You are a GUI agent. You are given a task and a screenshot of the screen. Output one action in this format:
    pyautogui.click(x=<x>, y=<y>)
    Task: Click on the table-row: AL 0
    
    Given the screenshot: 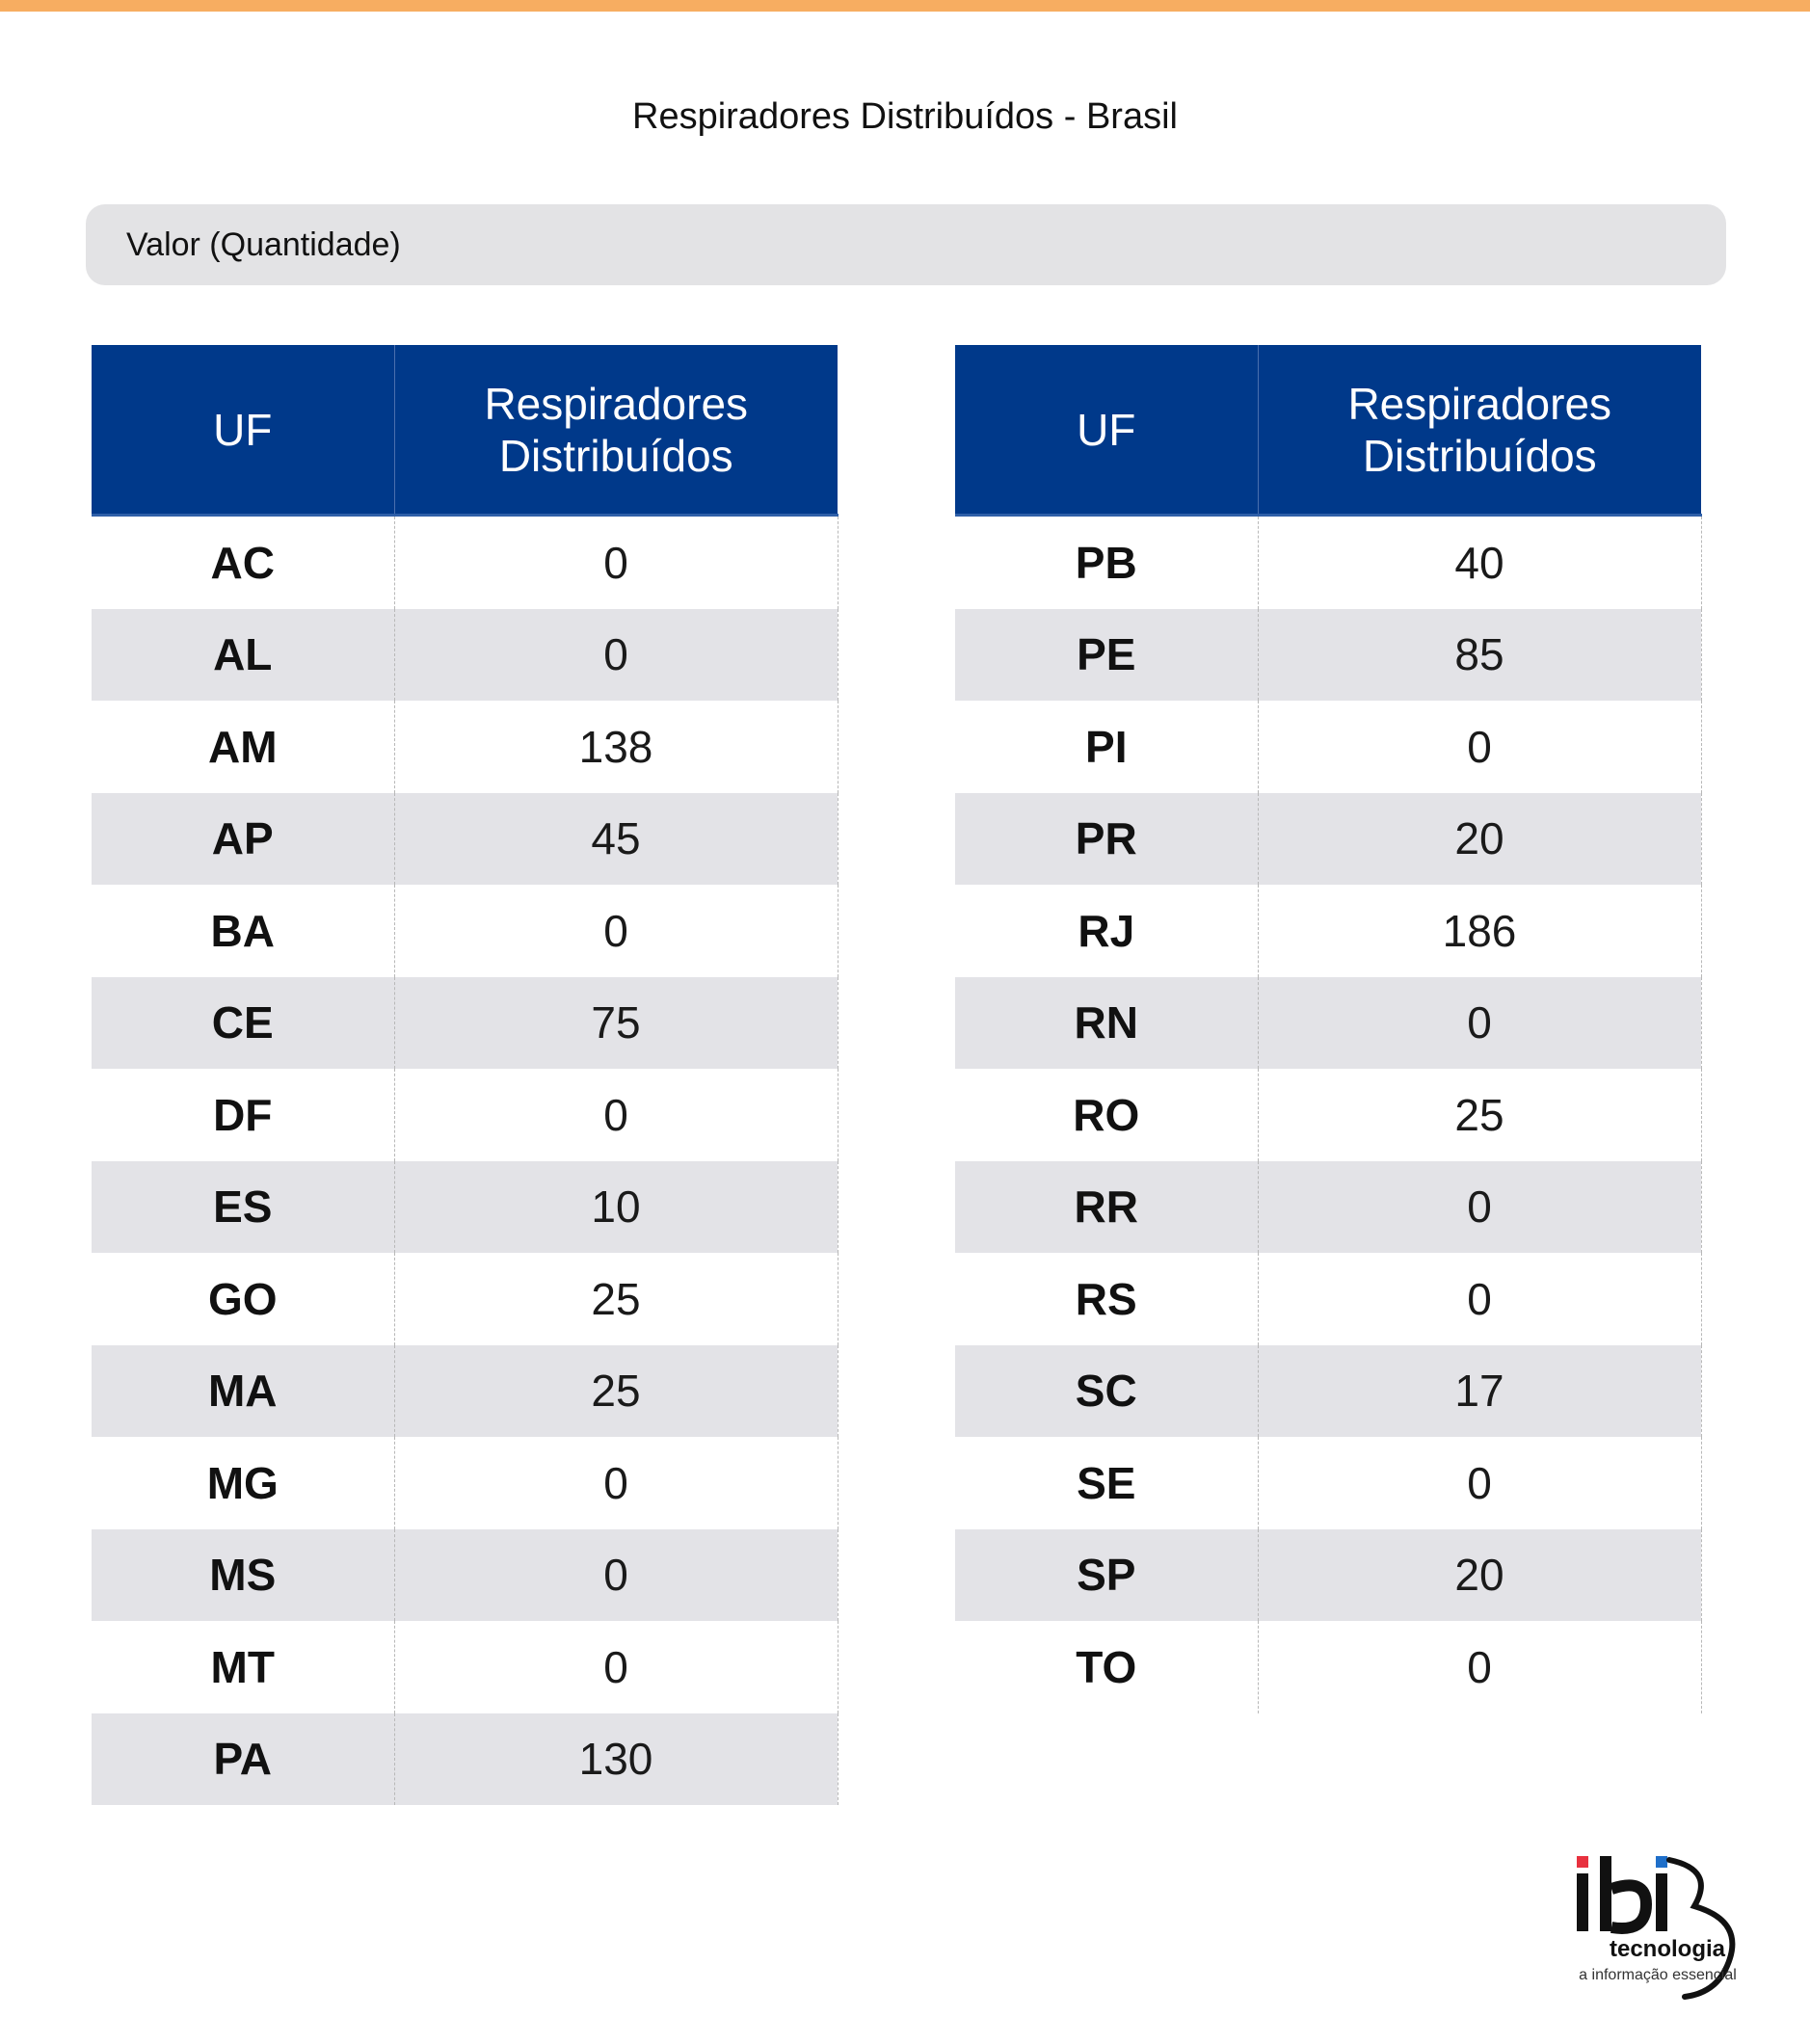 What is the action you would take?
    pyautogui.click(x=465, y=654)
    